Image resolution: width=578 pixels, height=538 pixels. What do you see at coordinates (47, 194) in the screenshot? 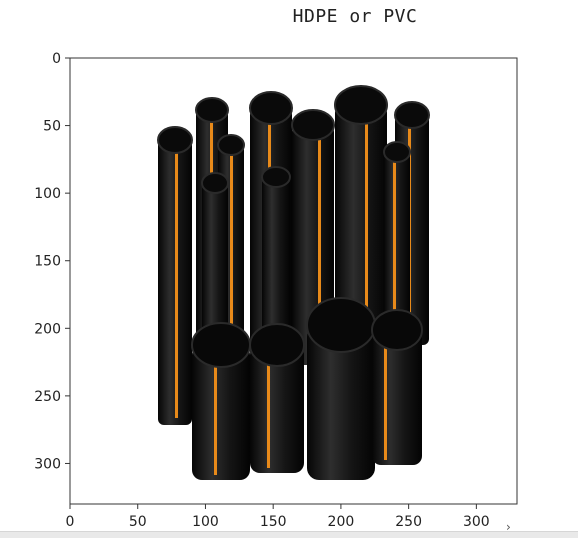
I see `y-tick-label: 100` at bounding box center [47, 194].